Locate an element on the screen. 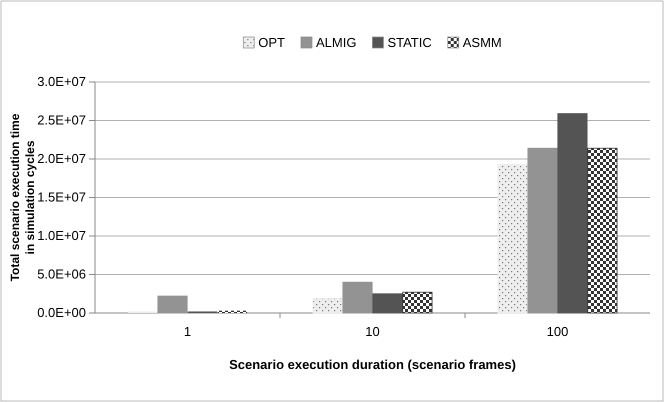  y-tick-label: 1.0E+07 is located at coordinates (61, 236).